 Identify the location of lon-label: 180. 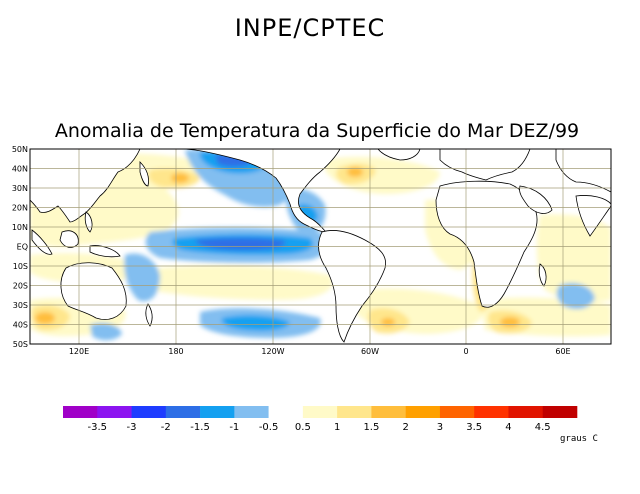
(175, 351).